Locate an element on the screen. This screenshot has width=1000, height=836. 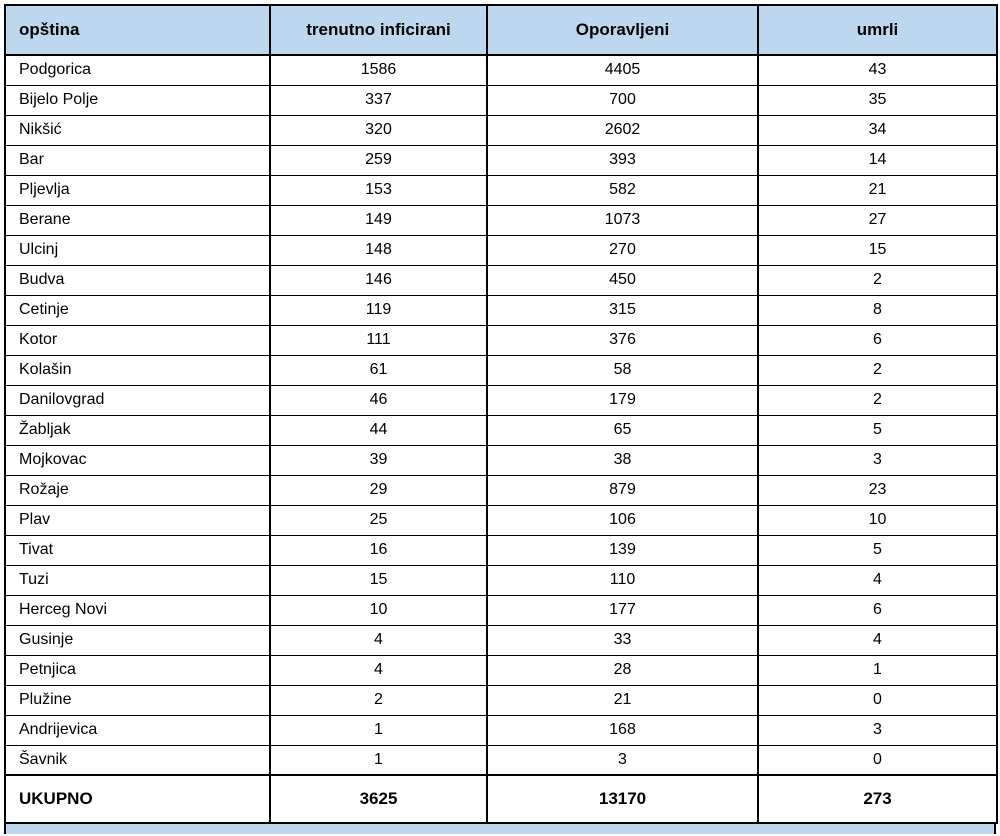
municipality-cell: Nikšić is located at coordinates (137, 130).